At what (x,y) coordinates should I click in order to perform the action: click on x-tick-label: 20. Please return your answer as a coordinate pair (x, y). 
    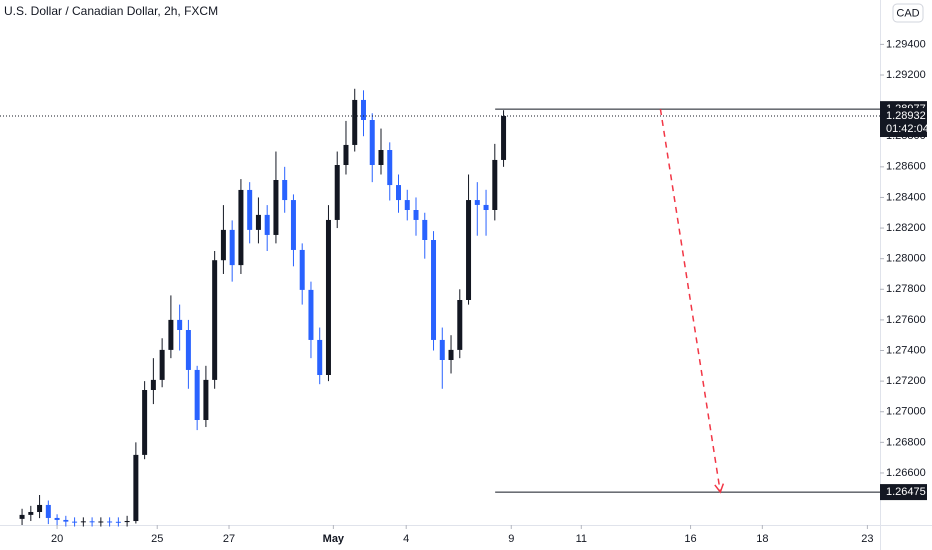
    Looking at the image, I should click on (57, 539).